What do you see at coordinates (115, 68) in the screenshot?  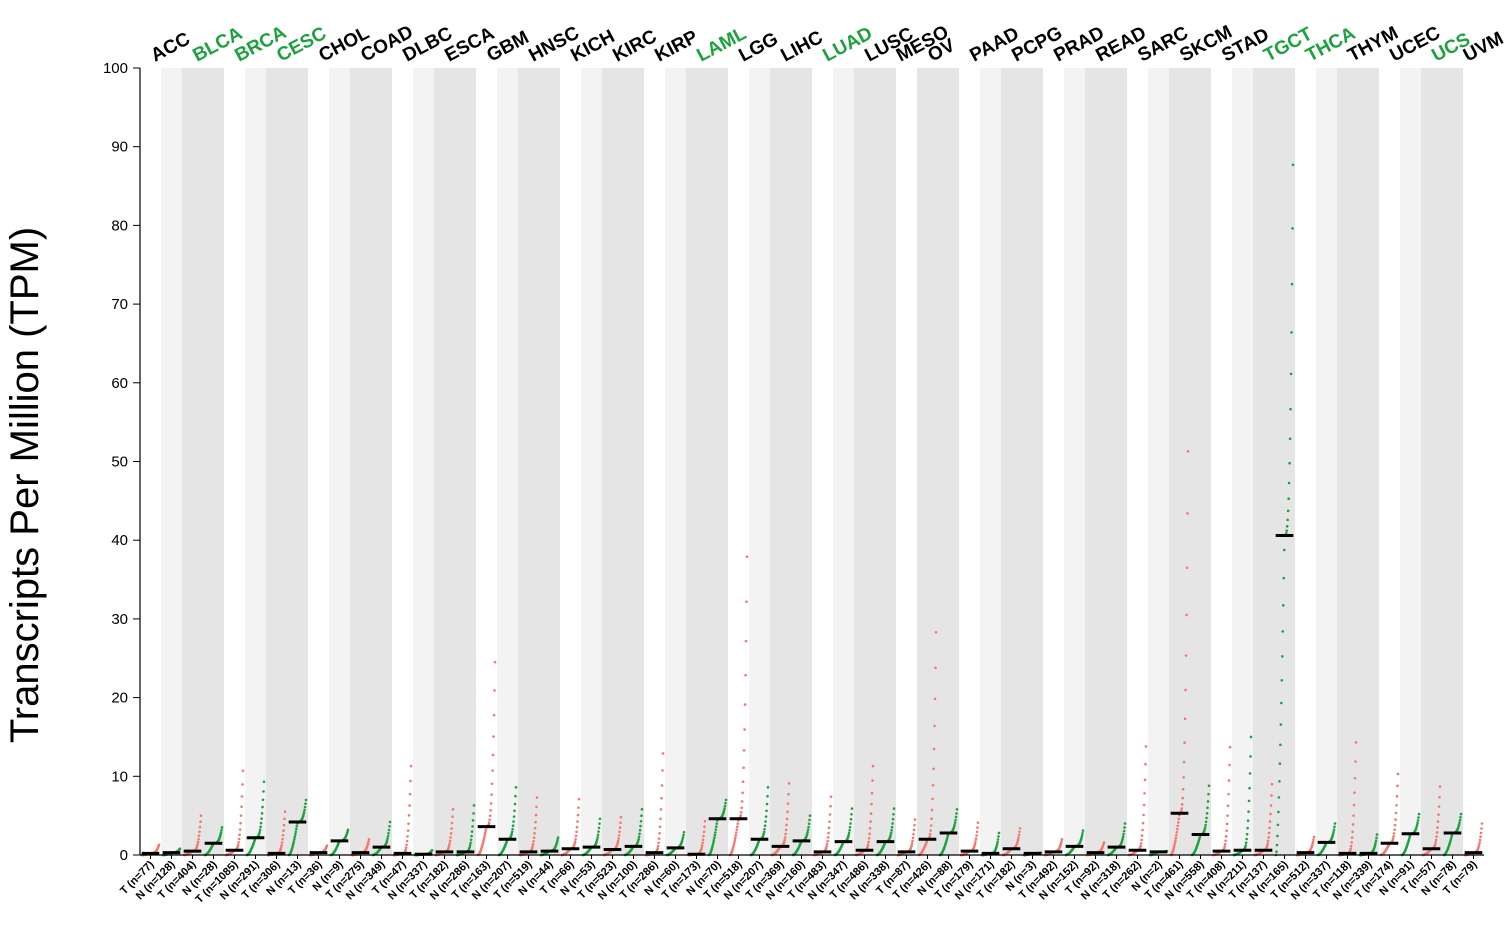 I see `y-tick-label: 100` at bounding box center [115, 68].